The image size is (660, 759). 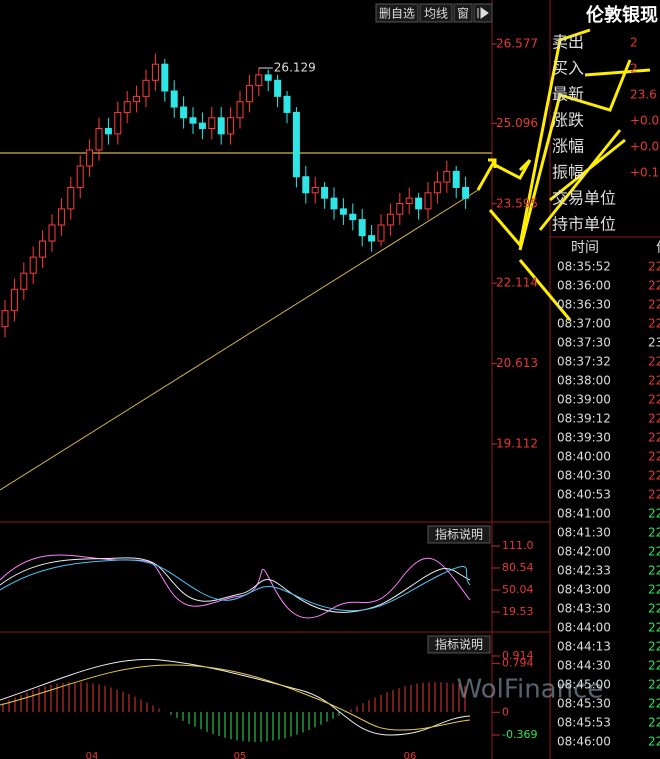 What do you see at coordinates (584, 400) in the screenshot?
I see `tick-time: 08:39:00` at bounding box center [584, 400].